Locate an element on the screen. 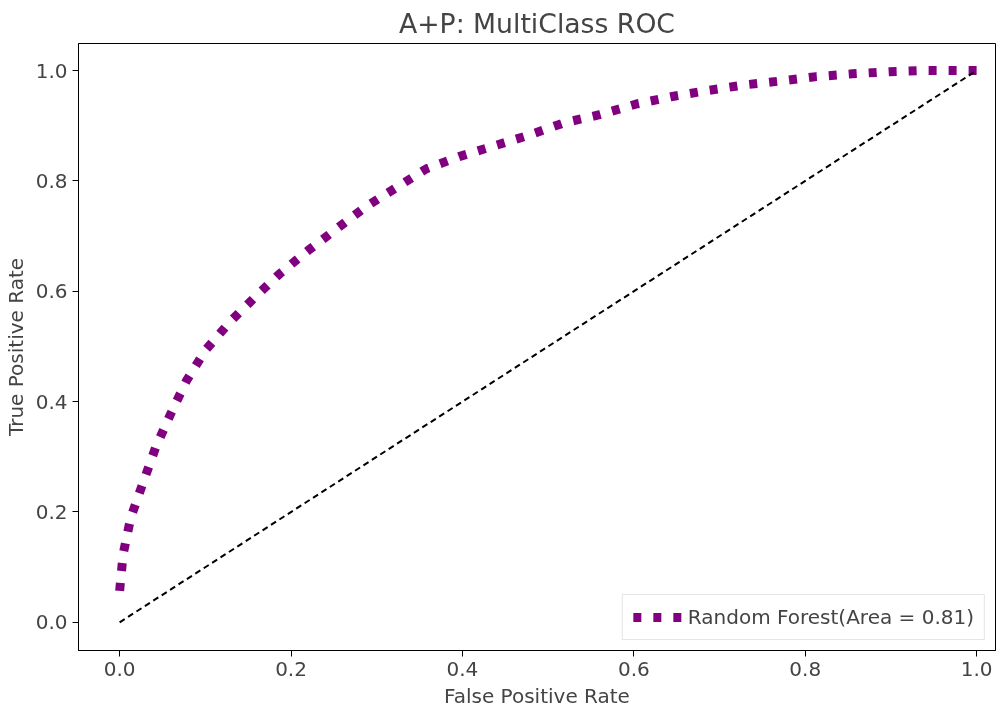  y-tick-label: 0.6 is located at coordinates (51, 291).